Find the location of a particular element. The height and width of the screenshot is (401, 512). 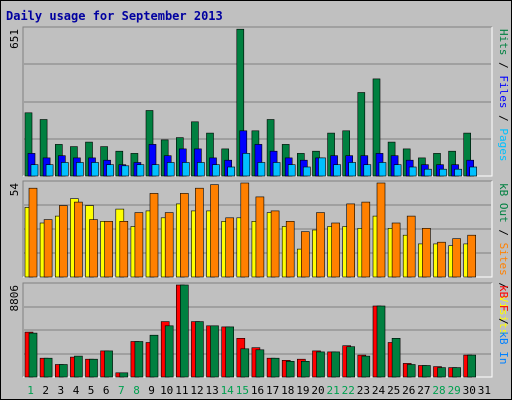

x-tick-label: 16 is located at coordinates (257, 390).